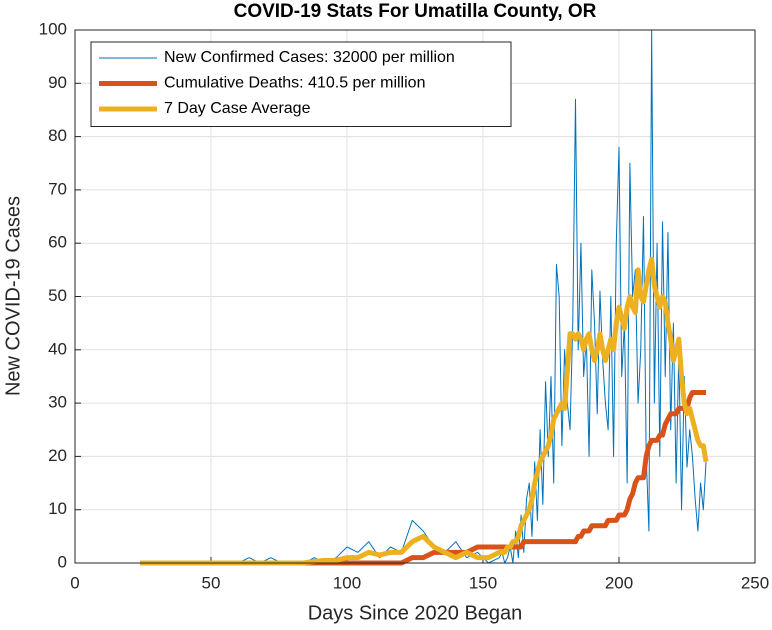 The height and width of the screenshot is (630, 772). What do you see at coordinates (62, 561) in the screenshot?
I see `y-tick-label: 0` at bounding box center [62, 561].